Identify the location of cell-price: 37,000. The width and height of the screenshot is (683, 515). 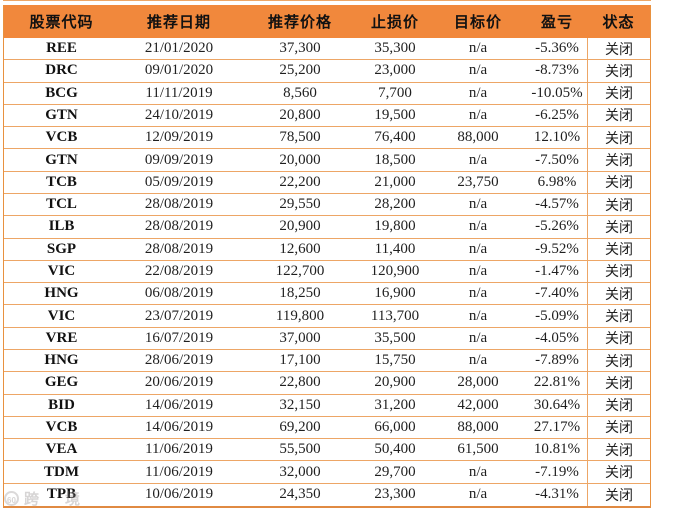
(300, 337).